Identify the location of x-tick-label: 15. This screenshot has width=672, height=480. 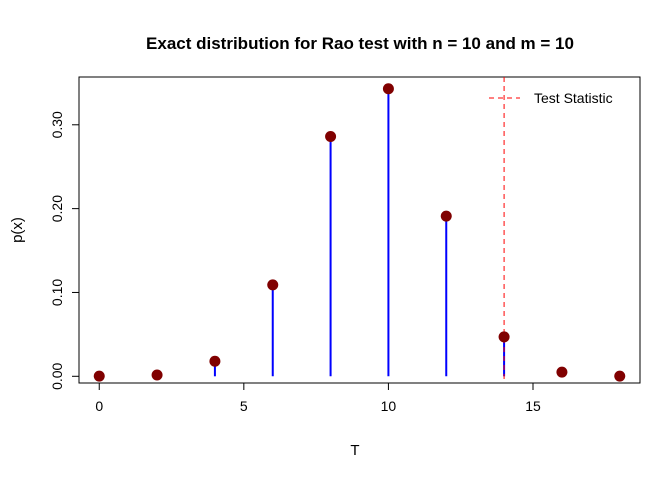
(533, 406).